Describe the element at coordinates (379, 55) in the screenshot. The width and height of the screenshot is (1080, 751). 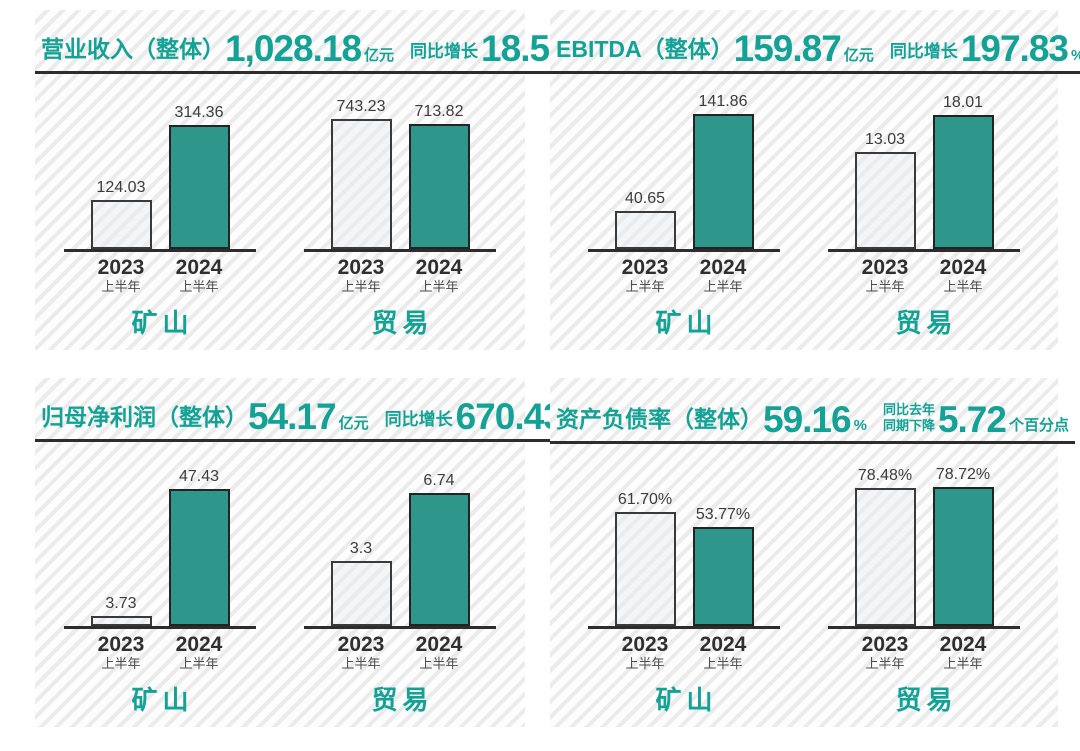
I see `headline-unit: 亿元` at that location.